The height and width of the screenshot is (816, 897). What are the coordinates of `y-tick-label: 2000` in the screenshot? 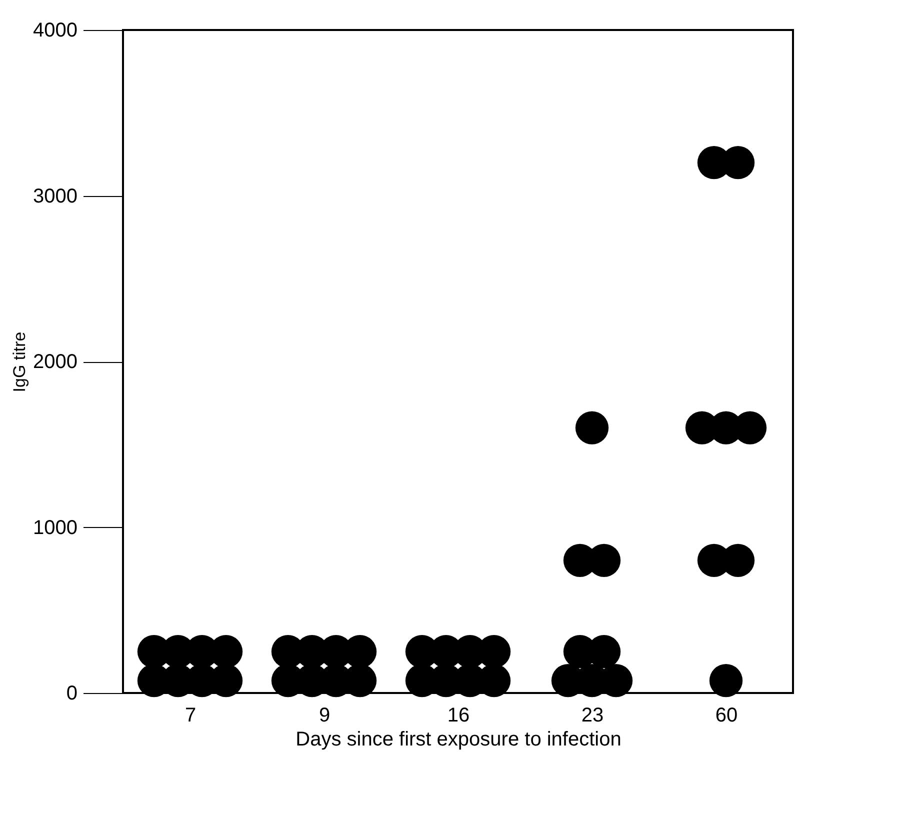 It's located at (55, 362).